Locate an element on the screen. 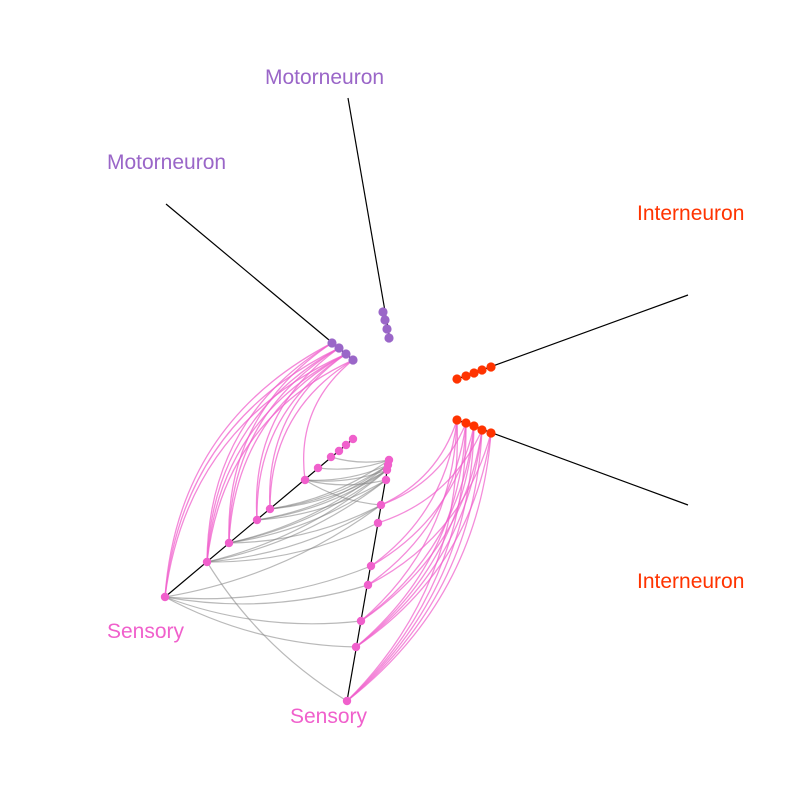  axis-label-motorneuron-left: Motorneuron is located at coordinates (167, 162).